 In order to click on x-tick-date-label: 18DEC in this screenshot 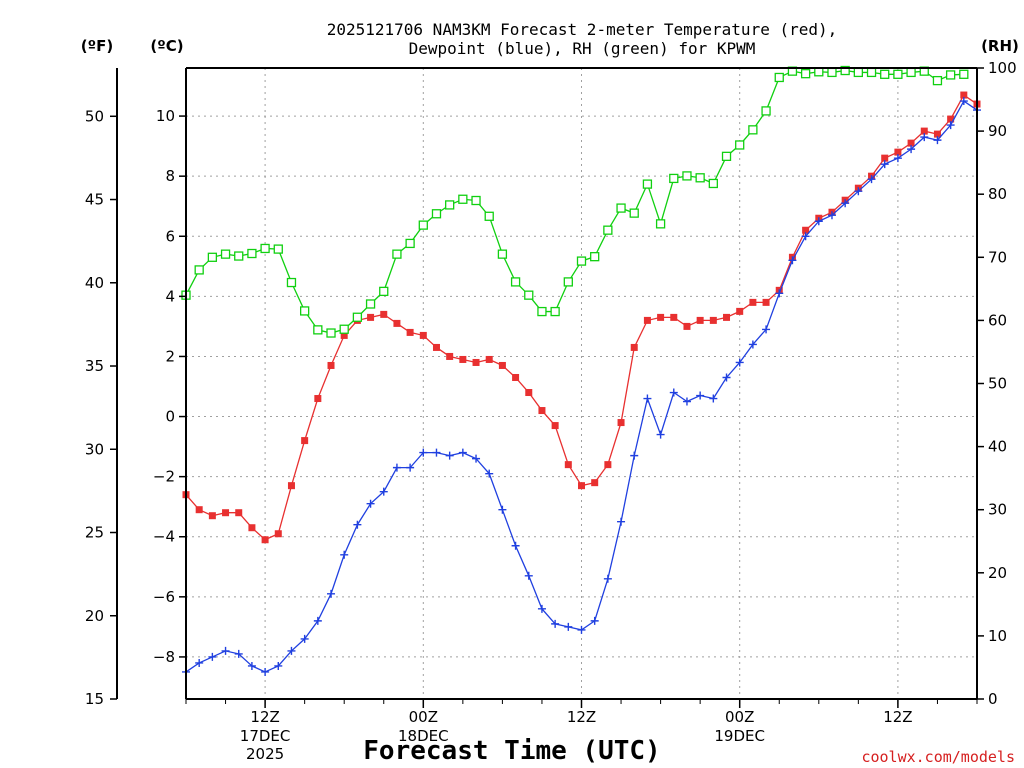, I will do `click(423, 736)`.